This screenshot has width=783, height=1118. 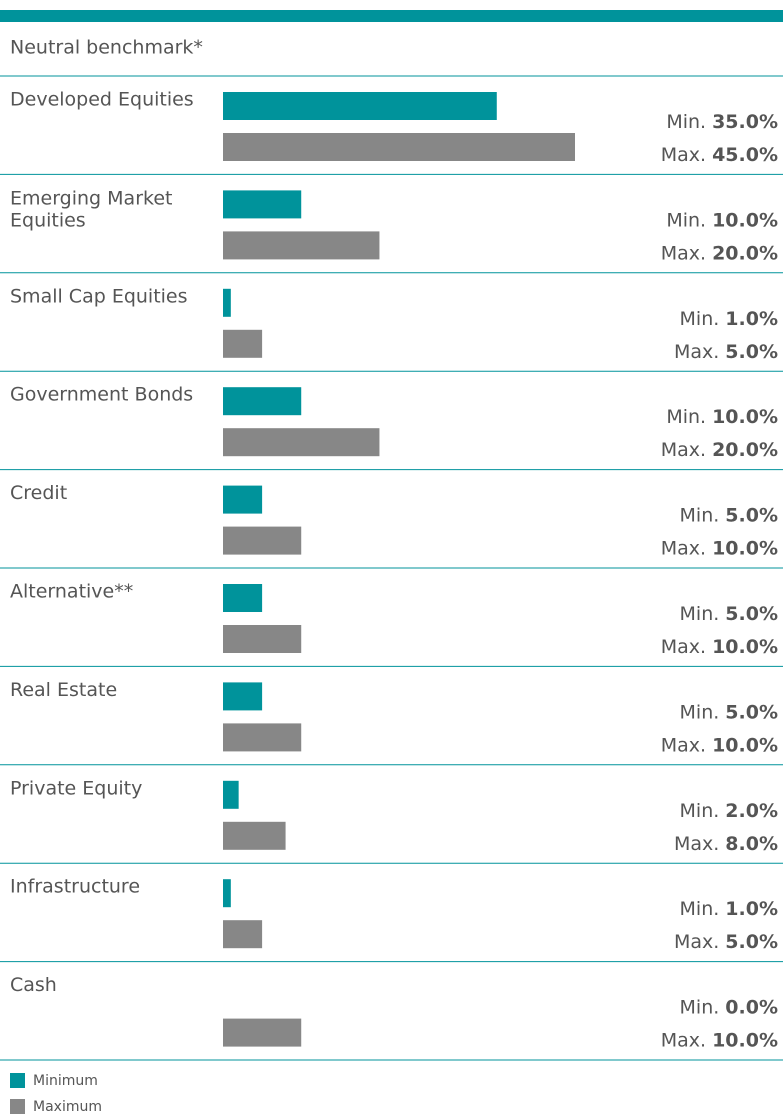 I want to click on value-label: Min. 35.0%, so click(x=722, y=122).